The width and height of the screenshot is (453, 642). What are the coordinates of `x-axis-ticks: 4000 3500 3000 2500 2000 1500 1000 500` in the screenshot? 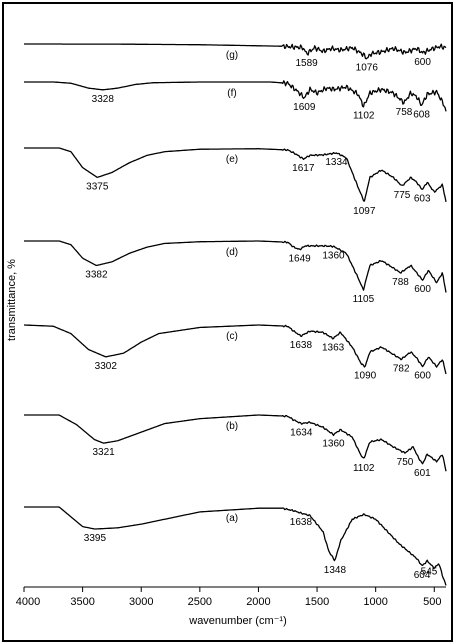 It's located at (228, 597).